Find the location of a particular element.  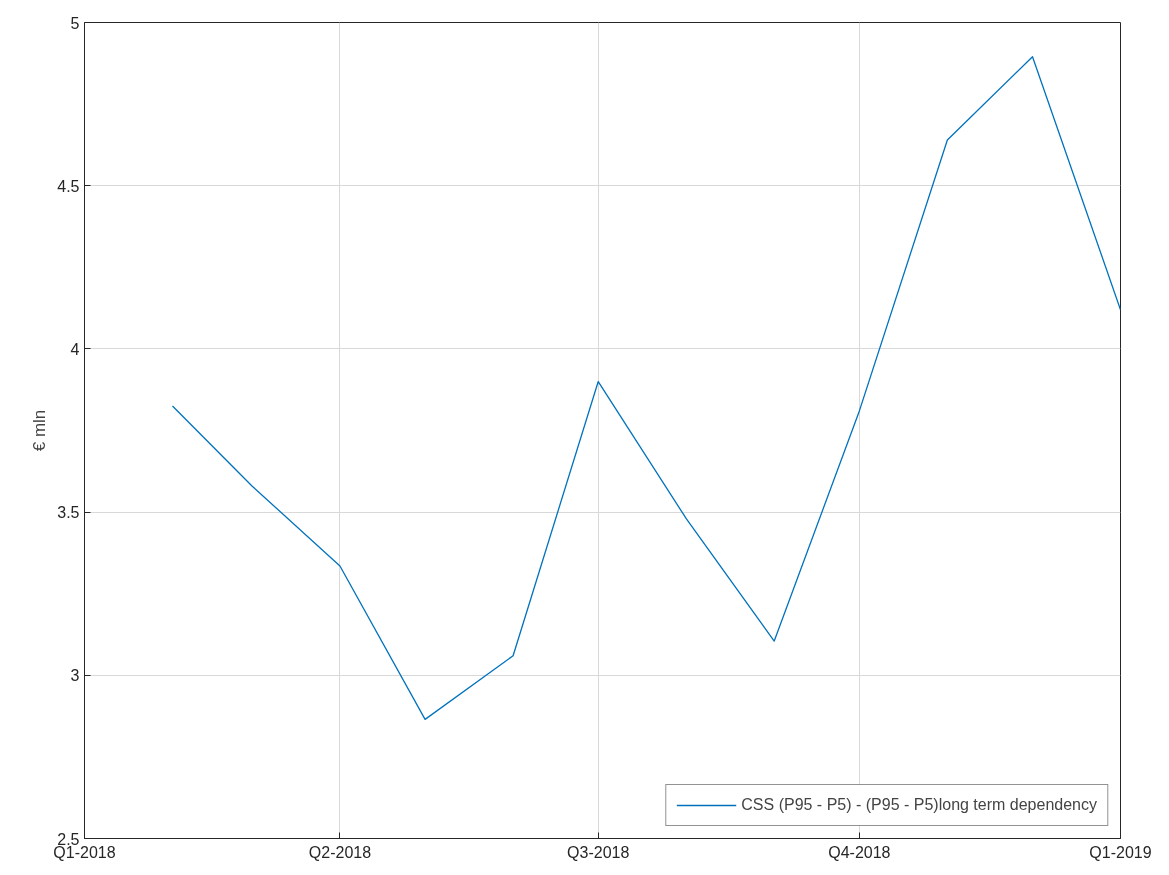

x-tick-label: Q1-2019 is located at coordinates (1120, 852).